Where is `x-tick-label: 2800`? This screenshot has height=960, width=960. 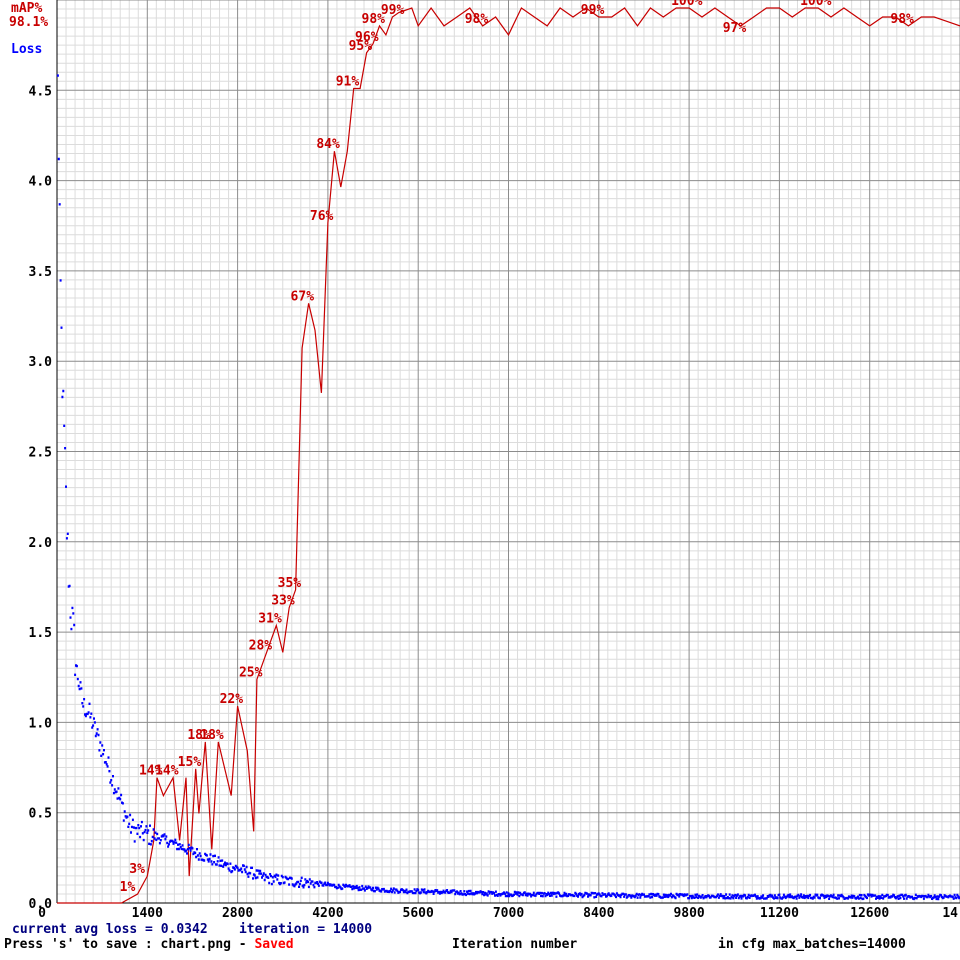
x-tick-label: 2800 is located at coordinates (237, 913).